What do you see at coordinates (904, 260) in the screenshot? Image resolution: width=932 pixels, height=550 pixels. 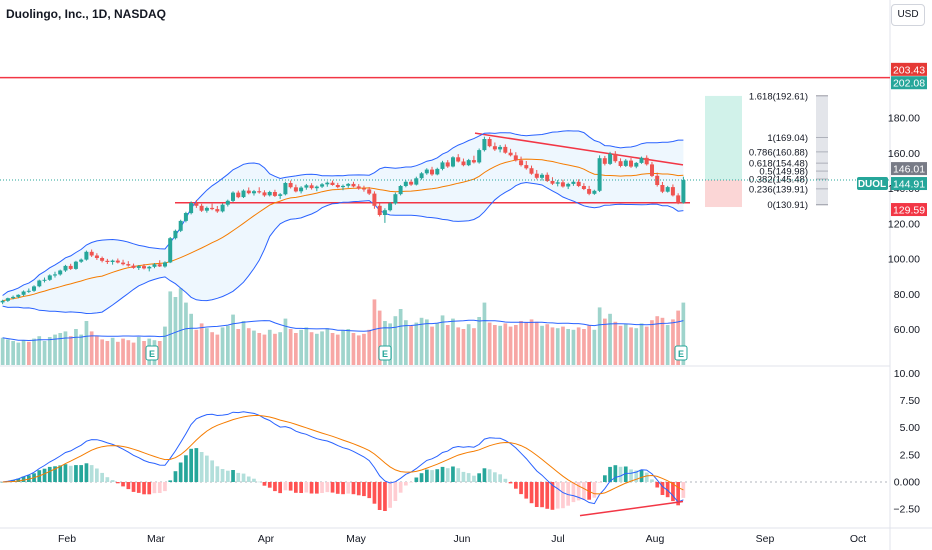 I see `price-axis-tick: 100.00` at bounding box center [904, 260].